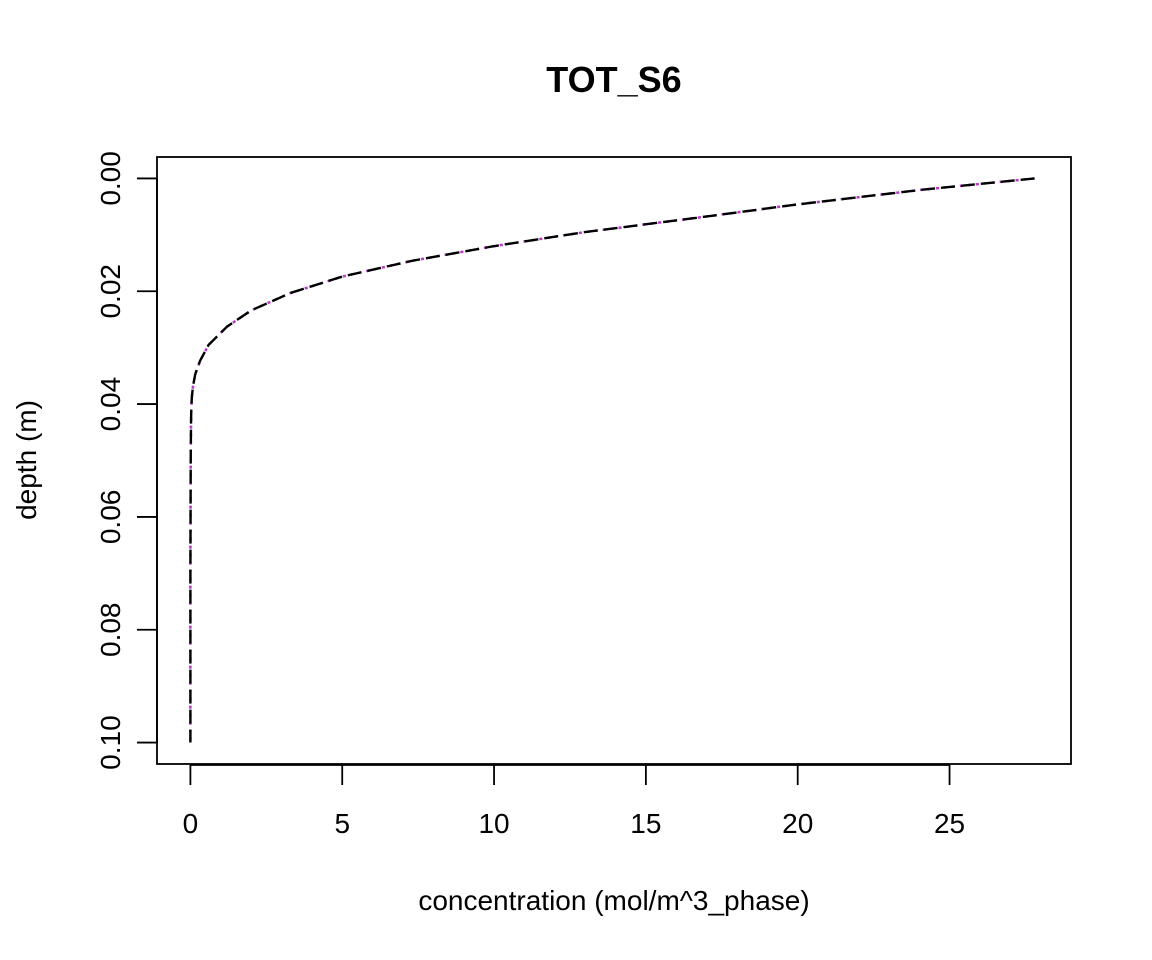  What do you see at coordinates (645, 823) in the screenshot?
I see `x-tick-label: 15` at bounding box center [645, 823].